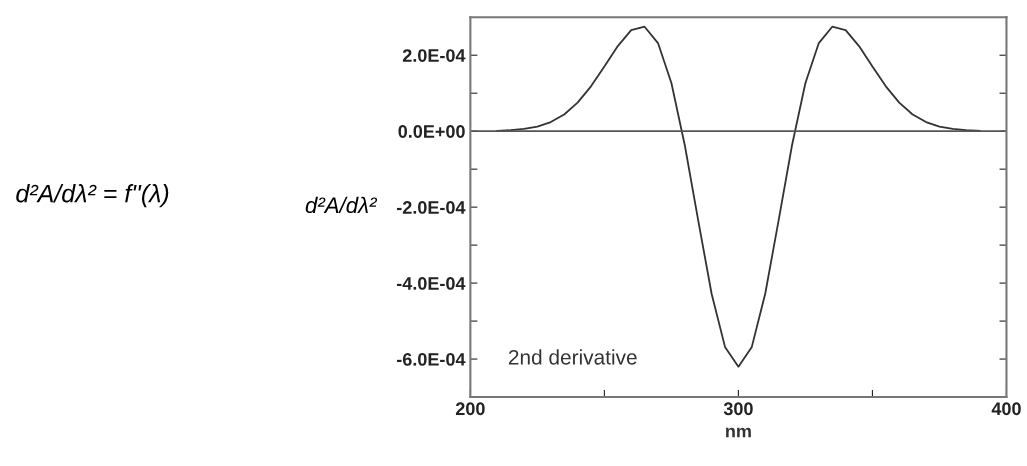 Image resolution: width=1027 pixels, height=466 pixels. What do you see at coordinates (341, 205) in the screenshot?
I see `y-axis-title: d²A/dλ²` at bounding box center [341, 205].